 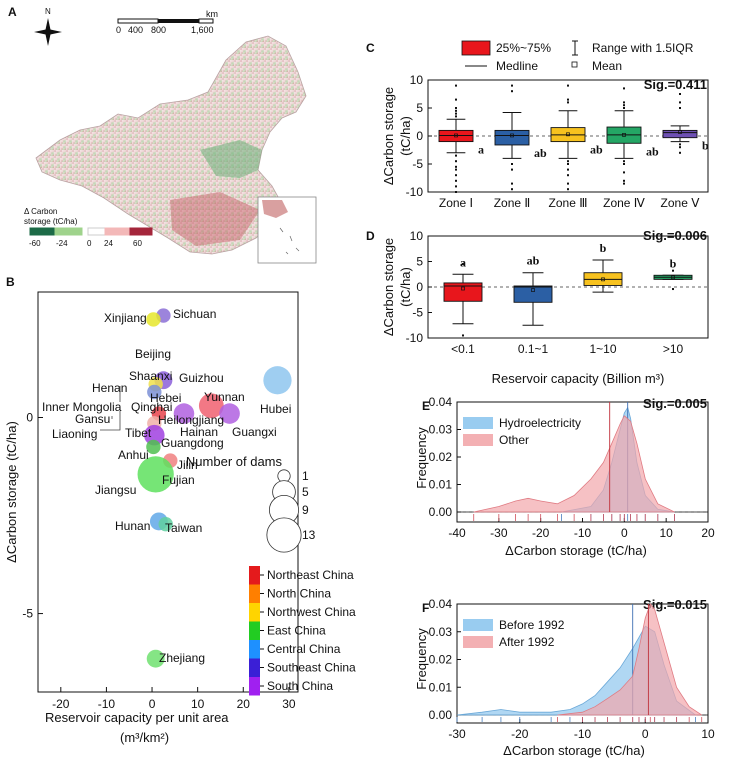 I want to click on panel-e-xtick-label: 20, so click(x=708, y=533).